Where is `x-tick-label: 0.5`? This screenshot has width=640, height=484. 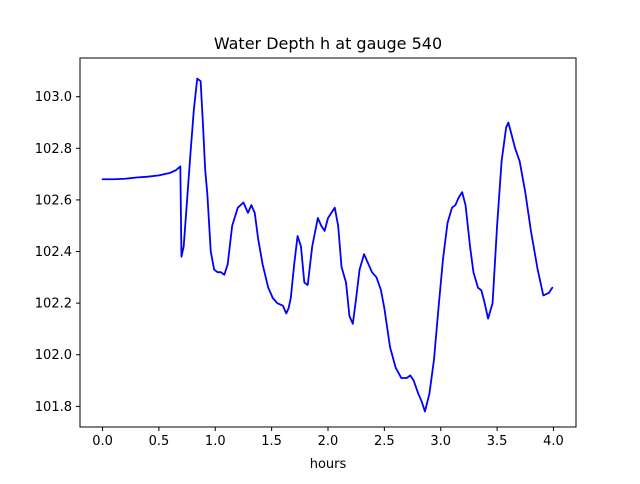
x-tick-label: 0.5 is located at coordinates (159, 441).